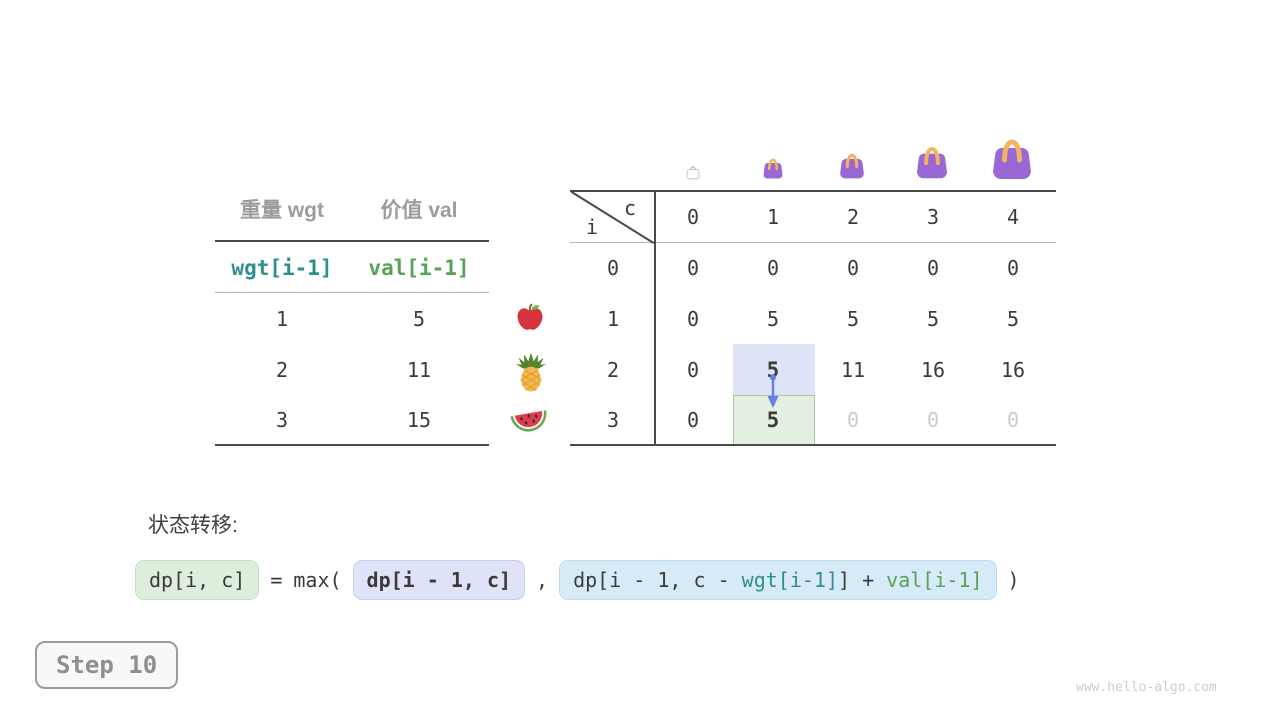  I want to click on dp-table-header-rule, so click(813, 242).